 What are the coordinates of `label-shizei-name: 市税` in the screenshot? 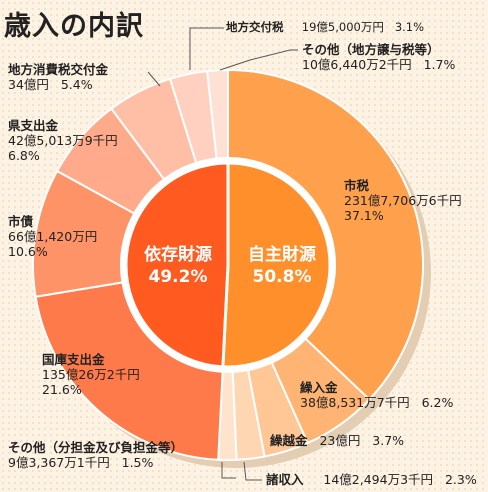 It's located at (357, 185).